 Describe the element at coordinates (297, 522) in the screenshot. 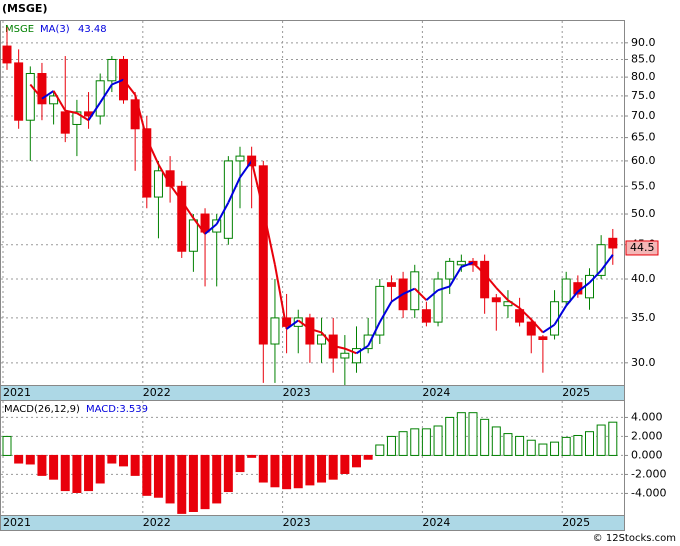

I see `x-tick-label: 2023` at that location.